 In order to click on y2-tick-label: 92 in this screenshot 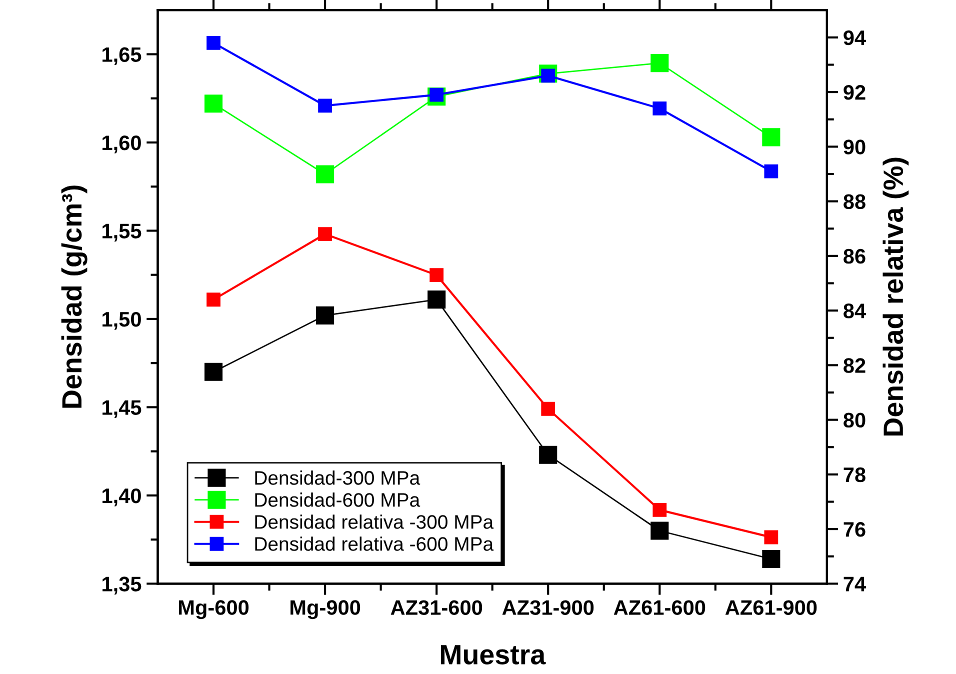, I will do `click(855, 92)`.